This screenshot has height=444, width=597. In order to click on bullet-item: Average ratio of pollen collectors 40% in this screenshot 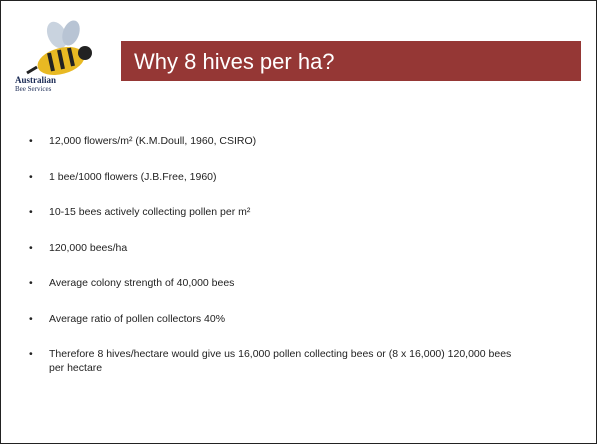, I will do `click(279, 319)`.